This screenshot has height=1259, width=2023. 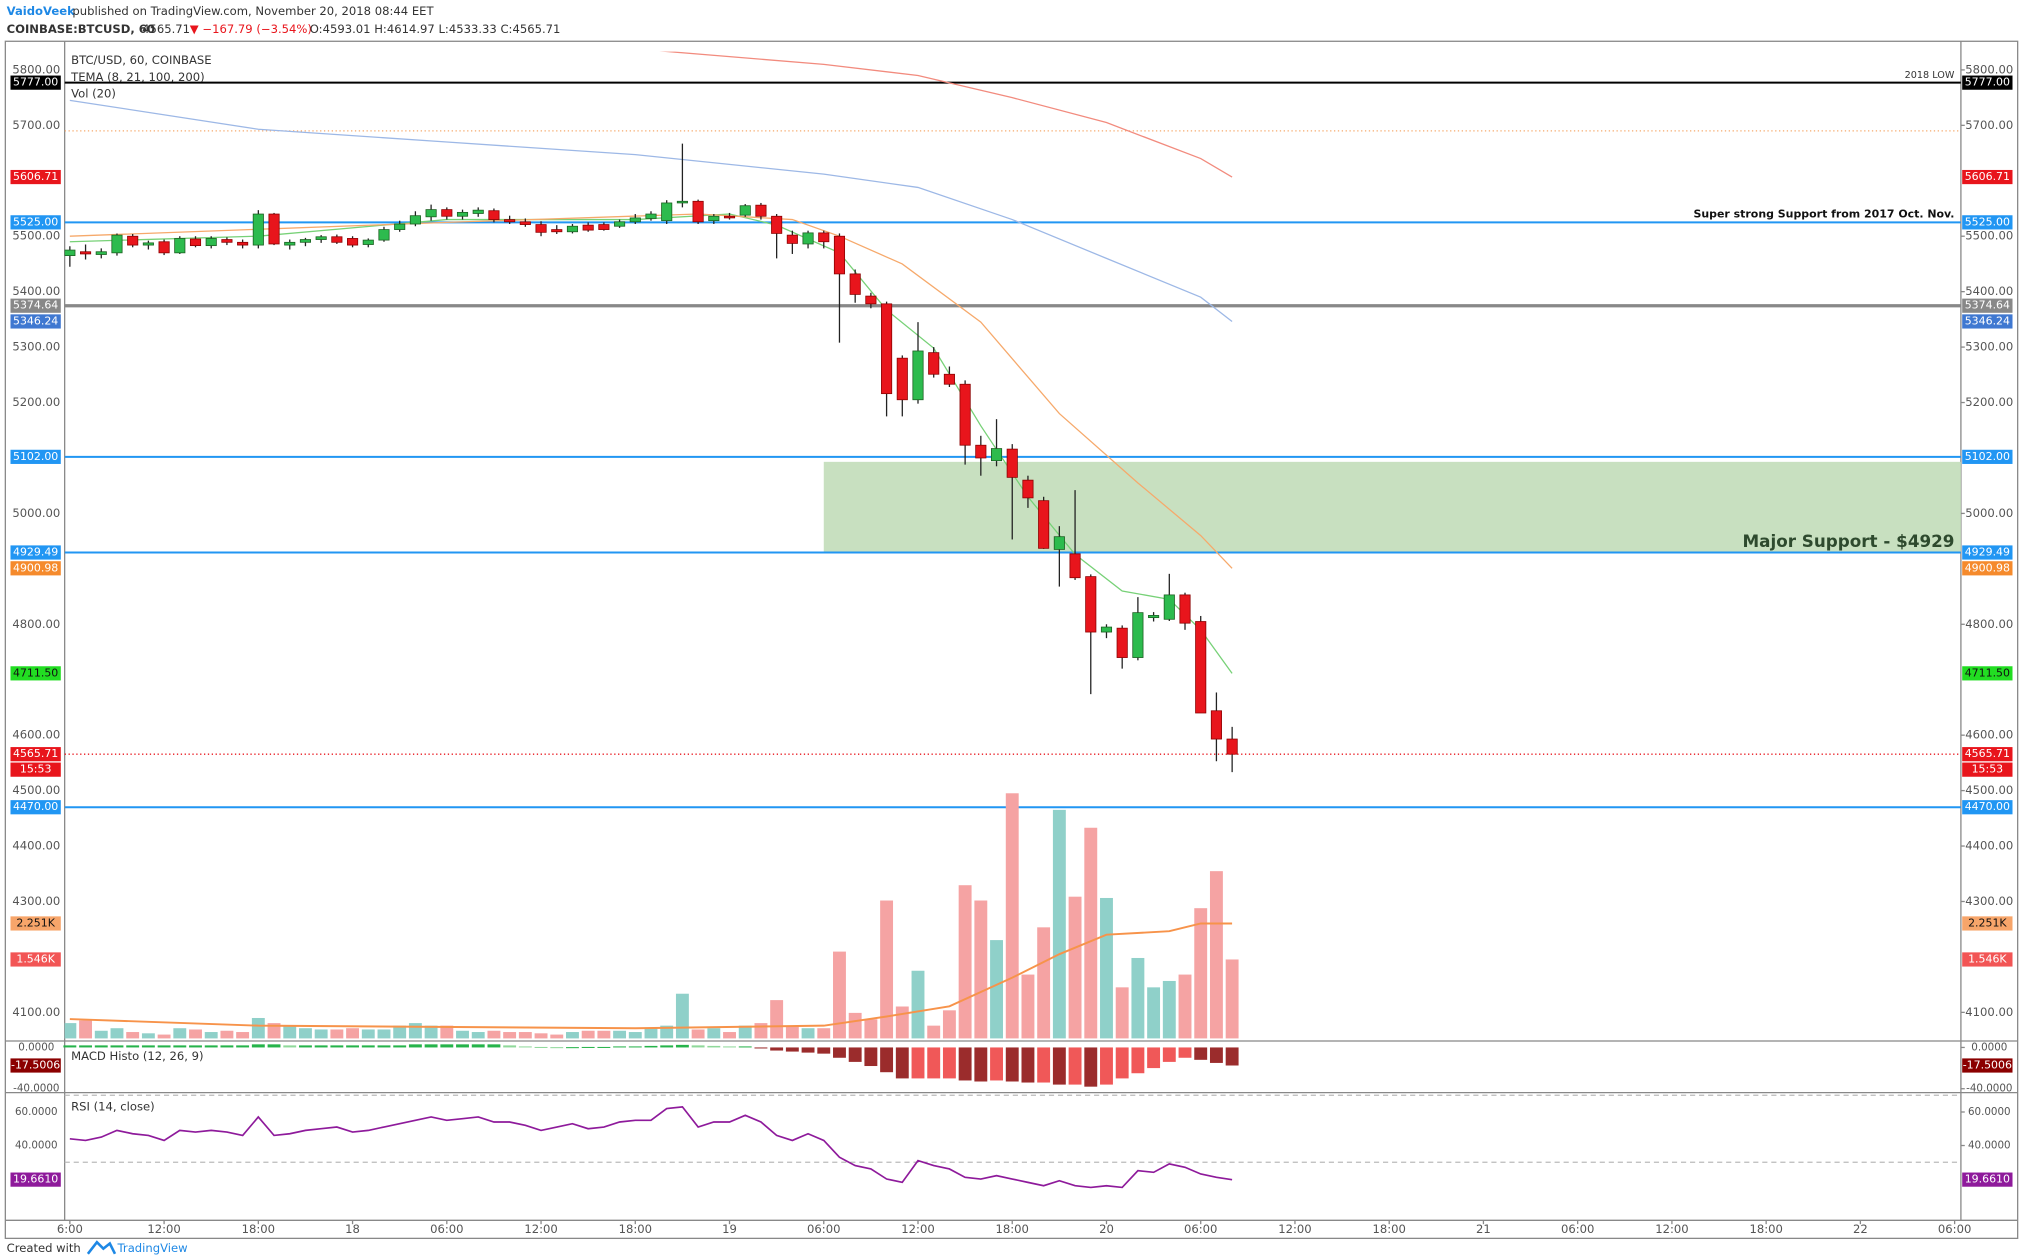 What do you see at coordinates (1989, 236) in the screenshot?
I see `y-tick-label: 5500.00` at bounding box center [1989, 236].